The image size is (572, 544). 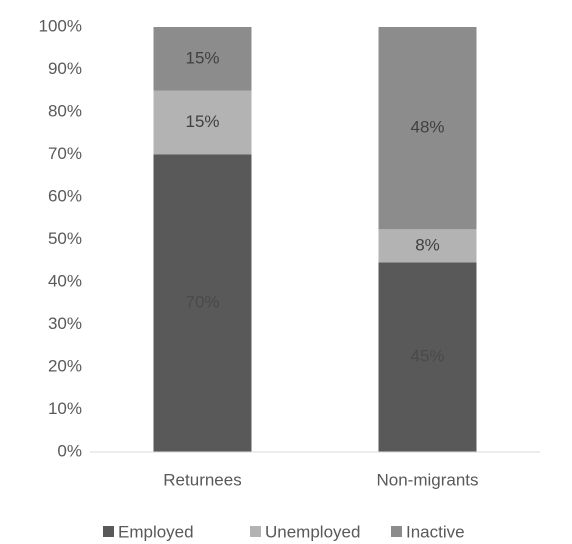 I want to click on x-tick-label: Non-migrants, so click(x=427, y=479).